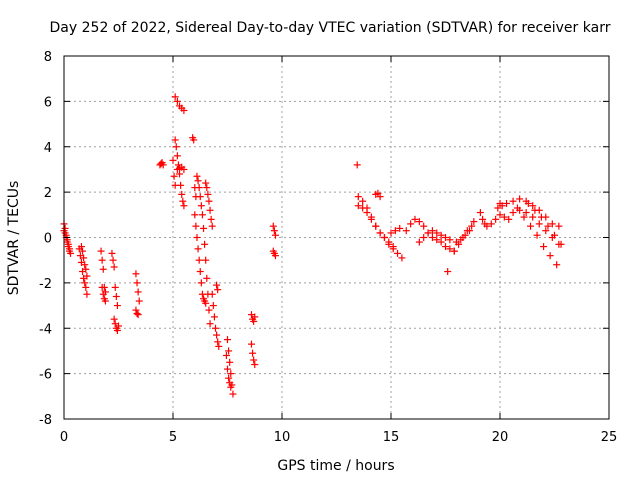 The image size is (640, 480). What do you see at coordinates (335, 466) in the screenshot?
I see `x-axis-label: GPS time / hours` at bounding box center [335, 466].